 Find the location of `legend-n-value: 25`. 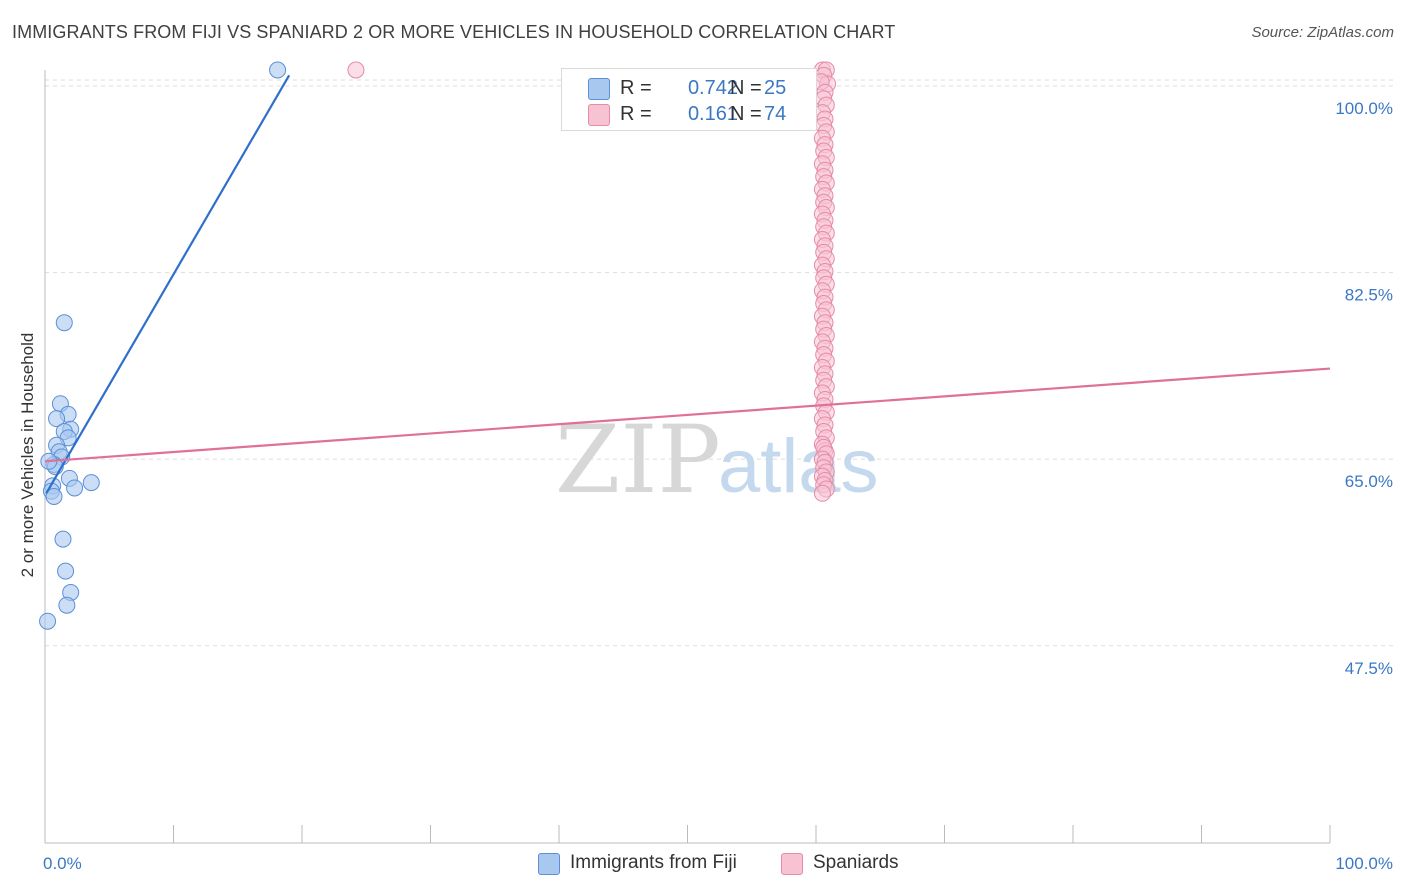

legend-n-value: 25 is located at coordinates (775, 88).